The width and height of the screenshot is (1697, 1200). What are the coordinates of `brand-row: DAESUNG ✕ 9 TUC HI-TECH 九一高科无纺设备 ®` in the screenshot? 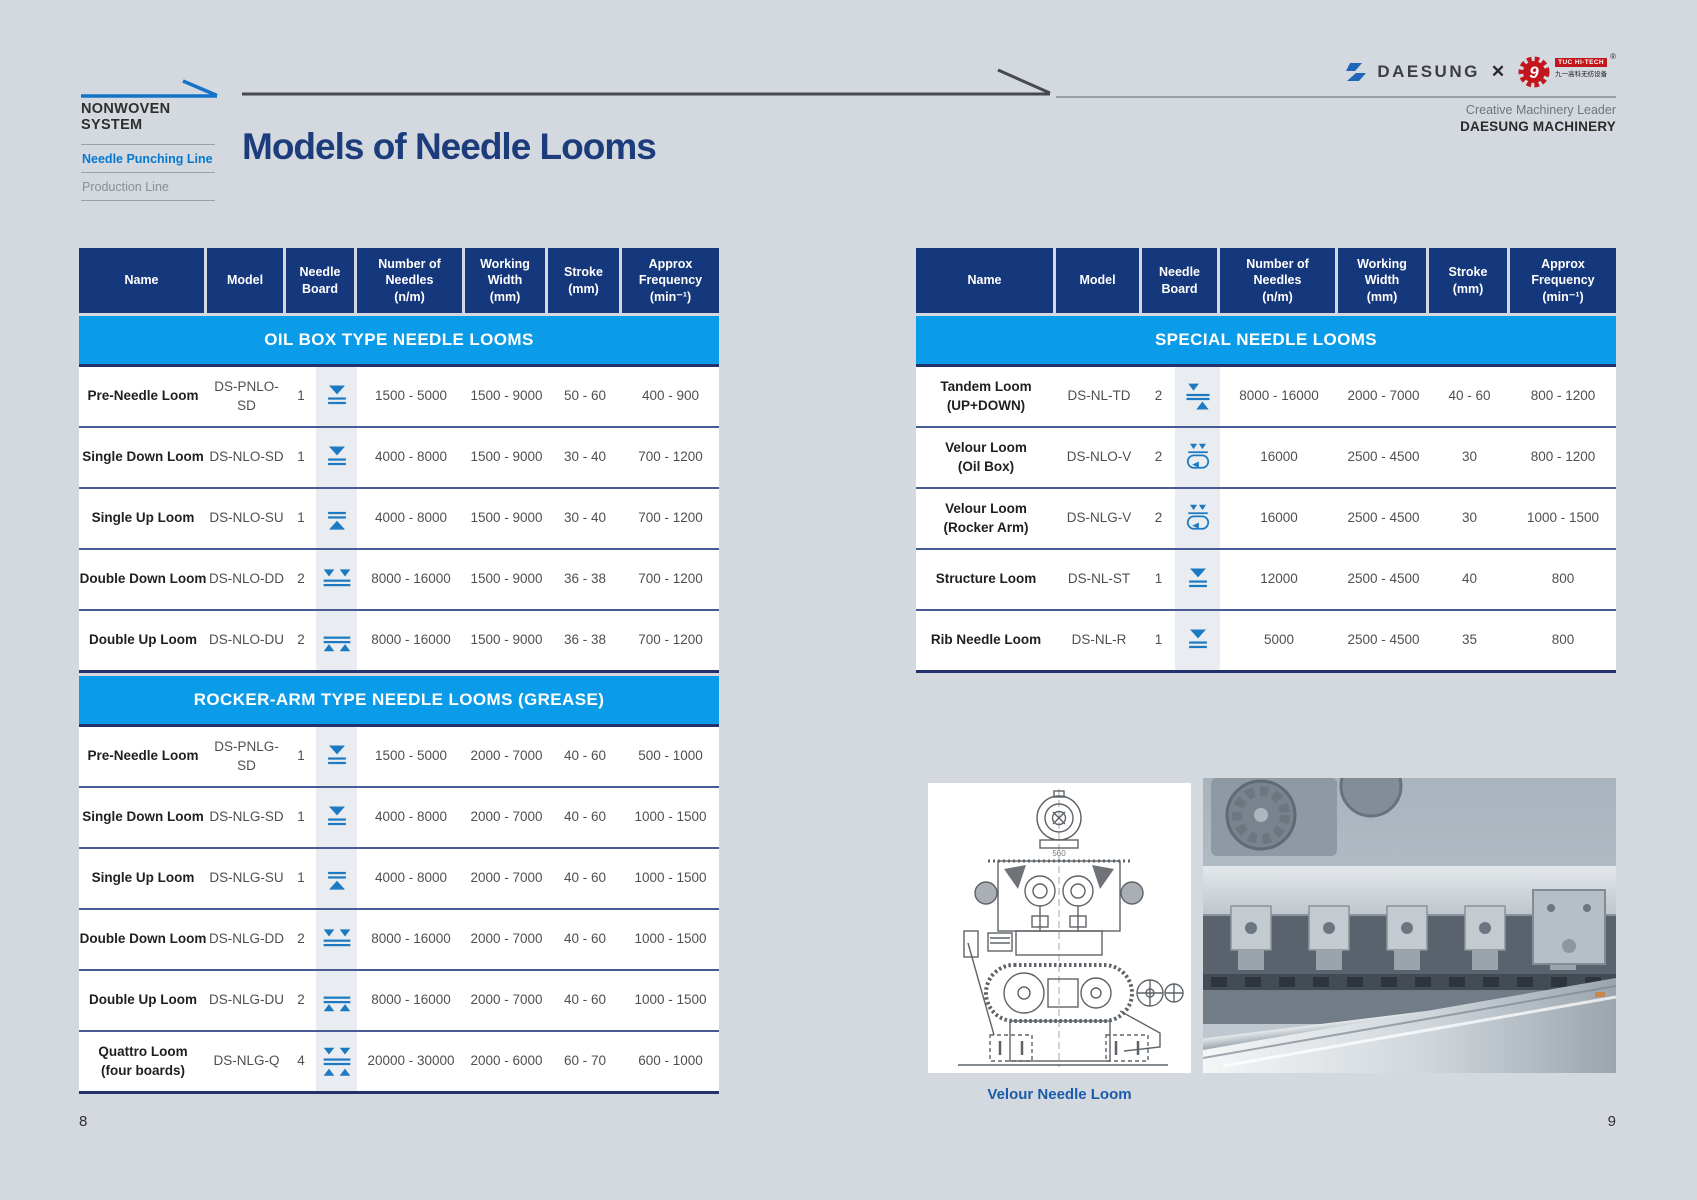 It's located at (1458, 71).